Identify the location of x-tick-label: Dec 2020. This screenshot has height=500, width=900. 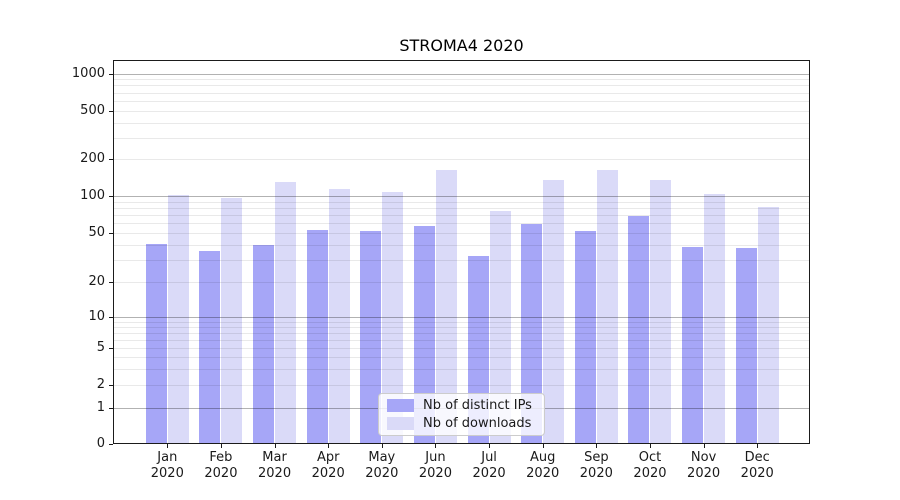
(757, 466).